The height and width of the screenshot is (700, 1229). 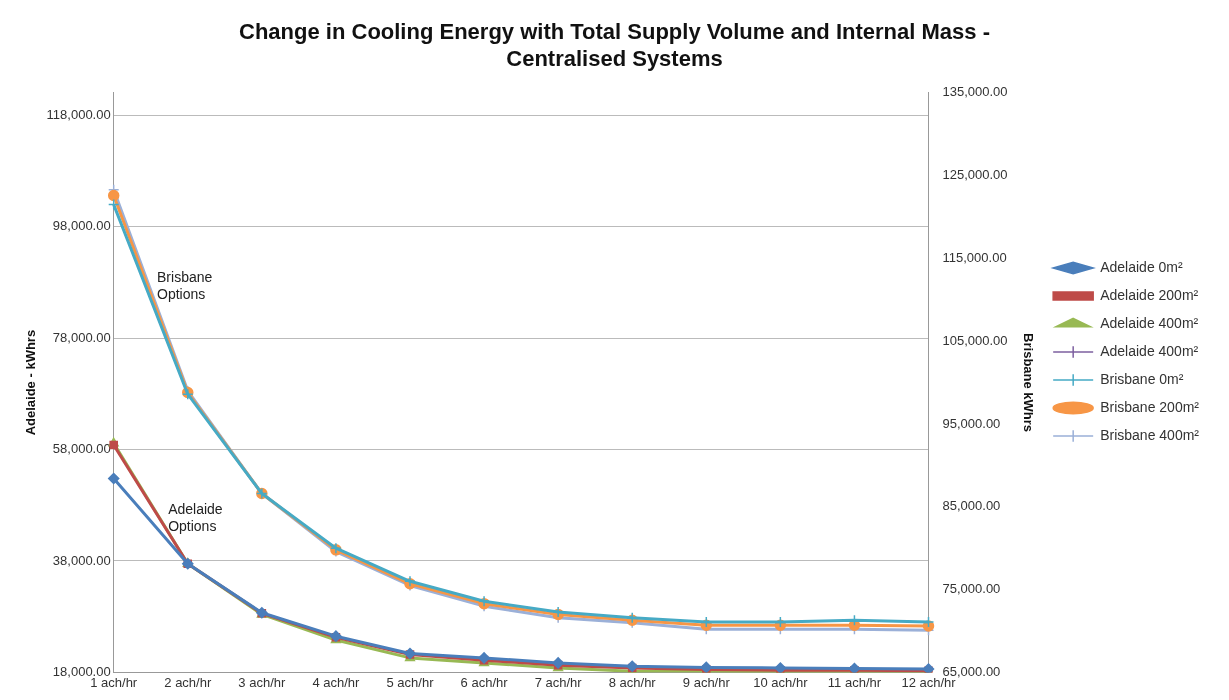 What do you see at coordinates (78, 114) in the screenshot?
I see `y-tick-label: 118,000.00` at bounding box center [78, 114].